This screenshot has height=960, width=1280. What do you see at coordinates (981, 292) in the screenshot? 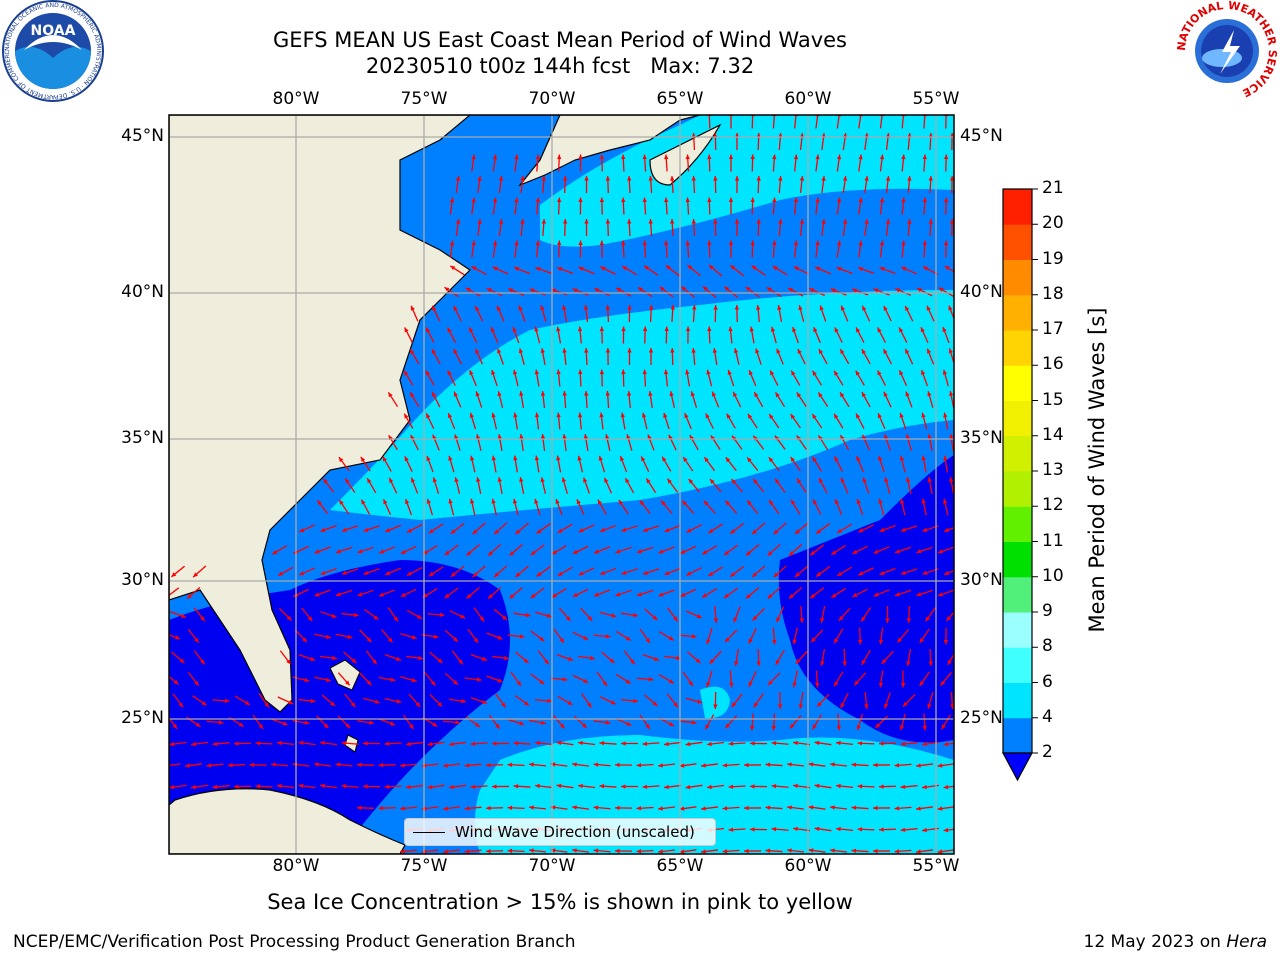
I see `lat-label-right: 40°N` at bounding box center [981, 292].